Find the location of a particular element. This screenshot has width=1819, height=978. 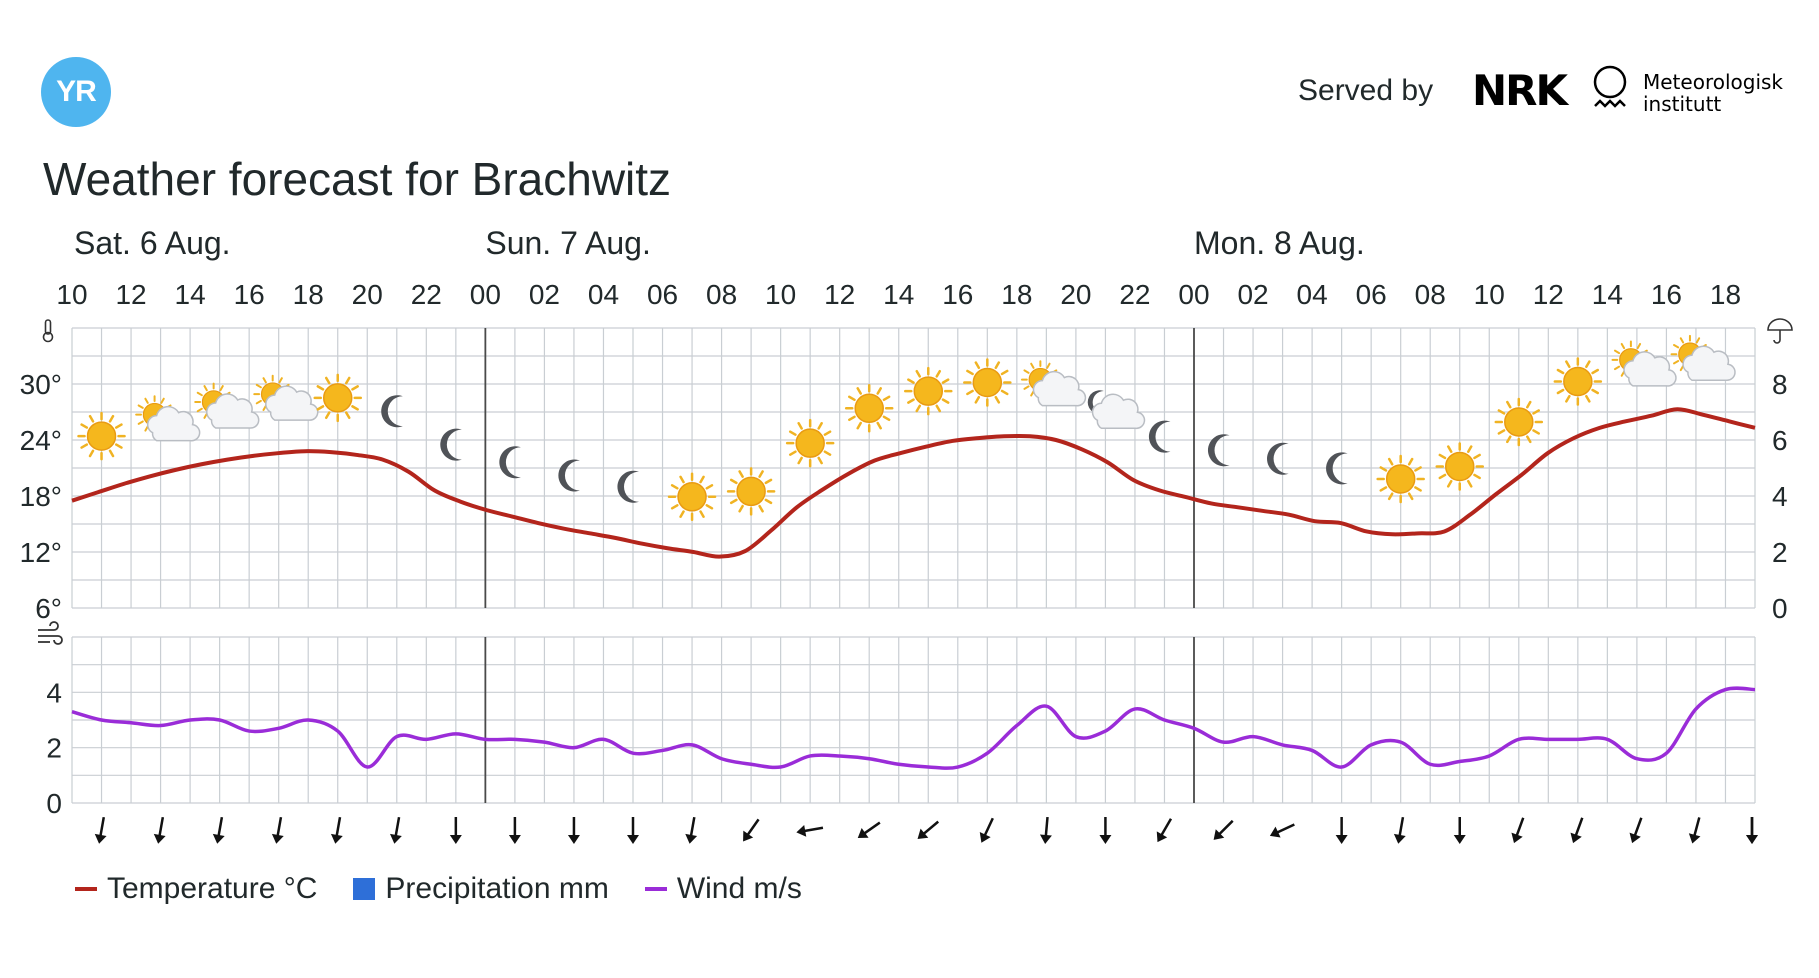

legend-wind-label: Wind m/s is located at coordinates (739, 888).